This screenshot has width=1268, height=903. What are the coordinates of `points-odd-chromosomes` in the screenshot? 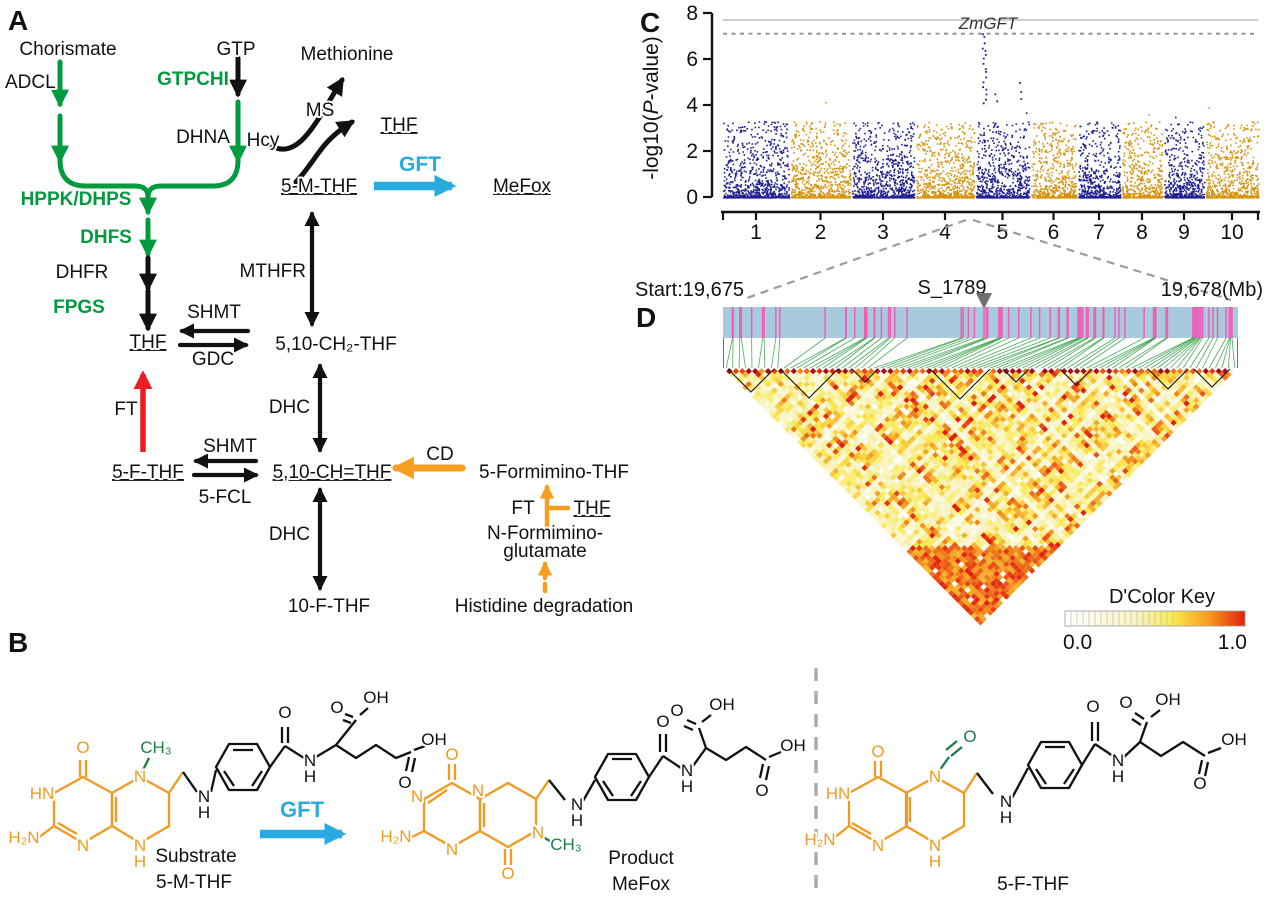 It's located at (964, 116).